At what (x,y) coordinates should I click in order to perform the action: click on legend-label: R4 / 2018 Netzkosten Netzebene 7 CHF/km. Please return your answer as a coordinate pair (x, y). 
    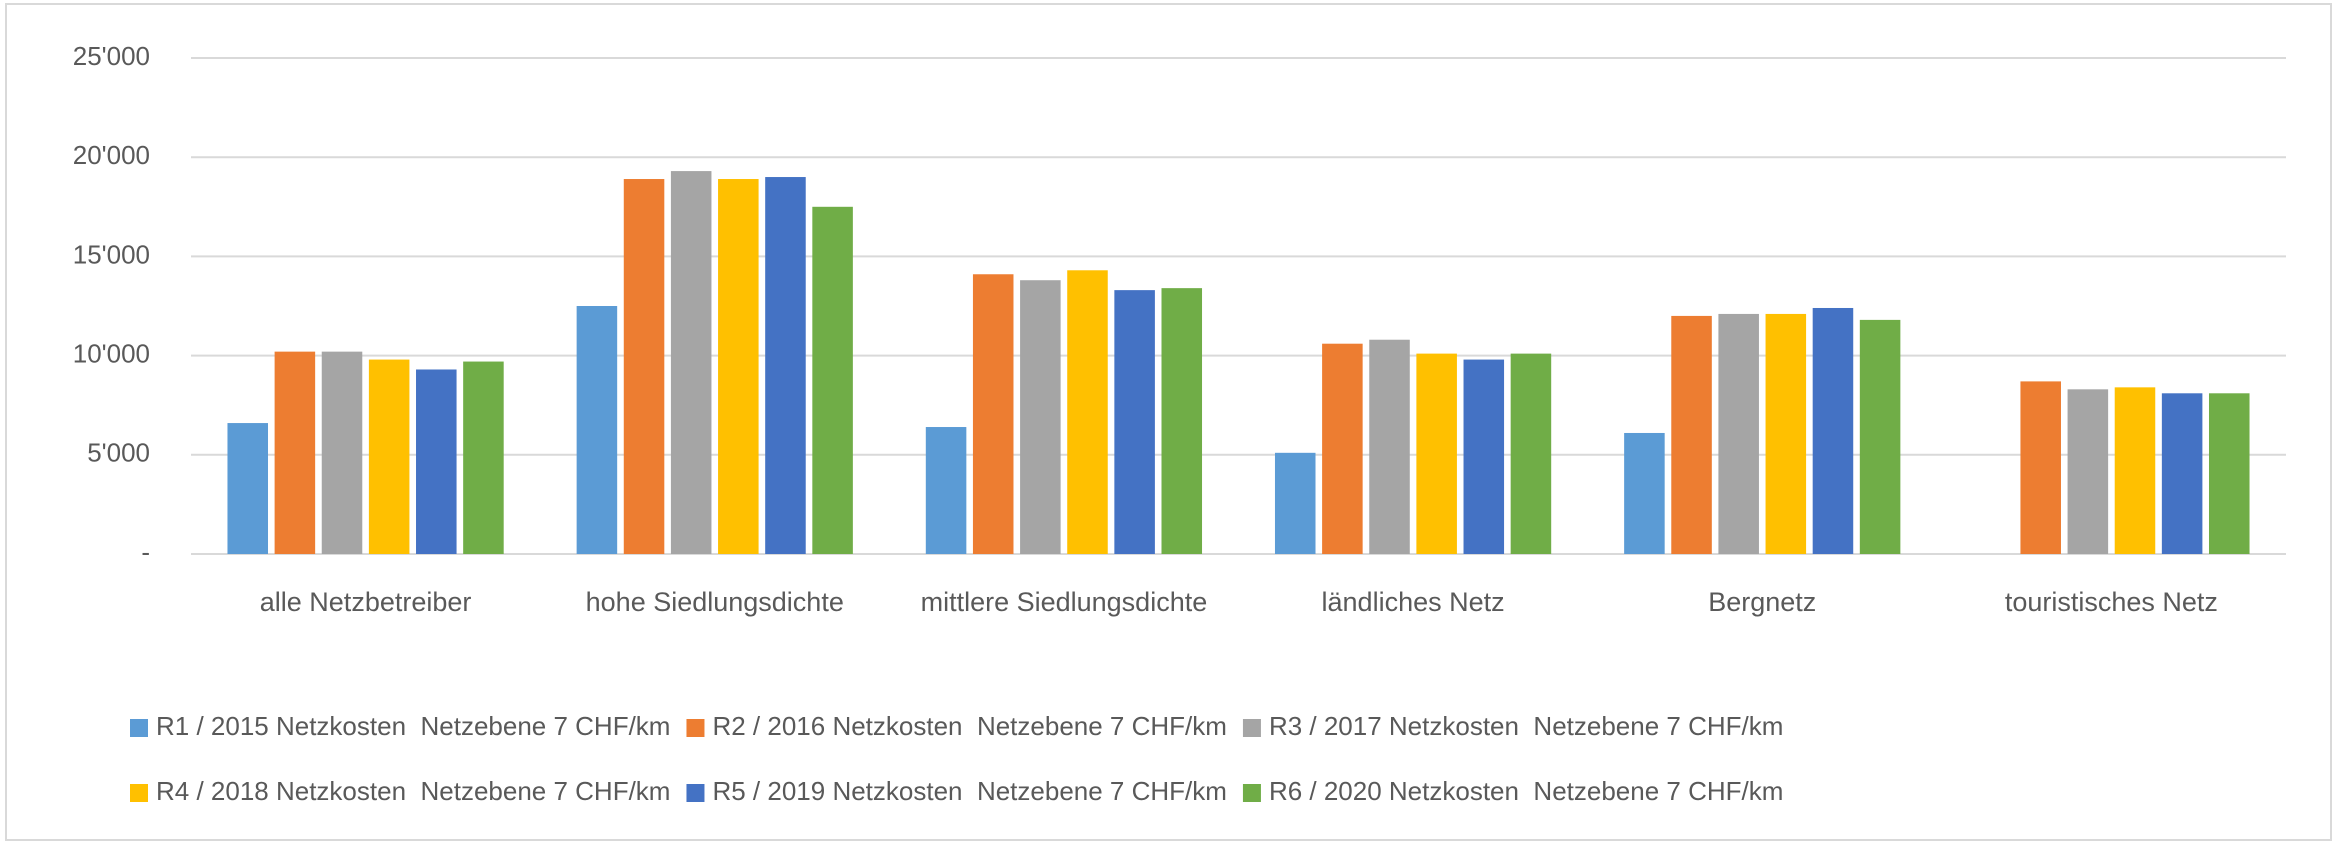
    Looking at the image, I should click on (413, 791).